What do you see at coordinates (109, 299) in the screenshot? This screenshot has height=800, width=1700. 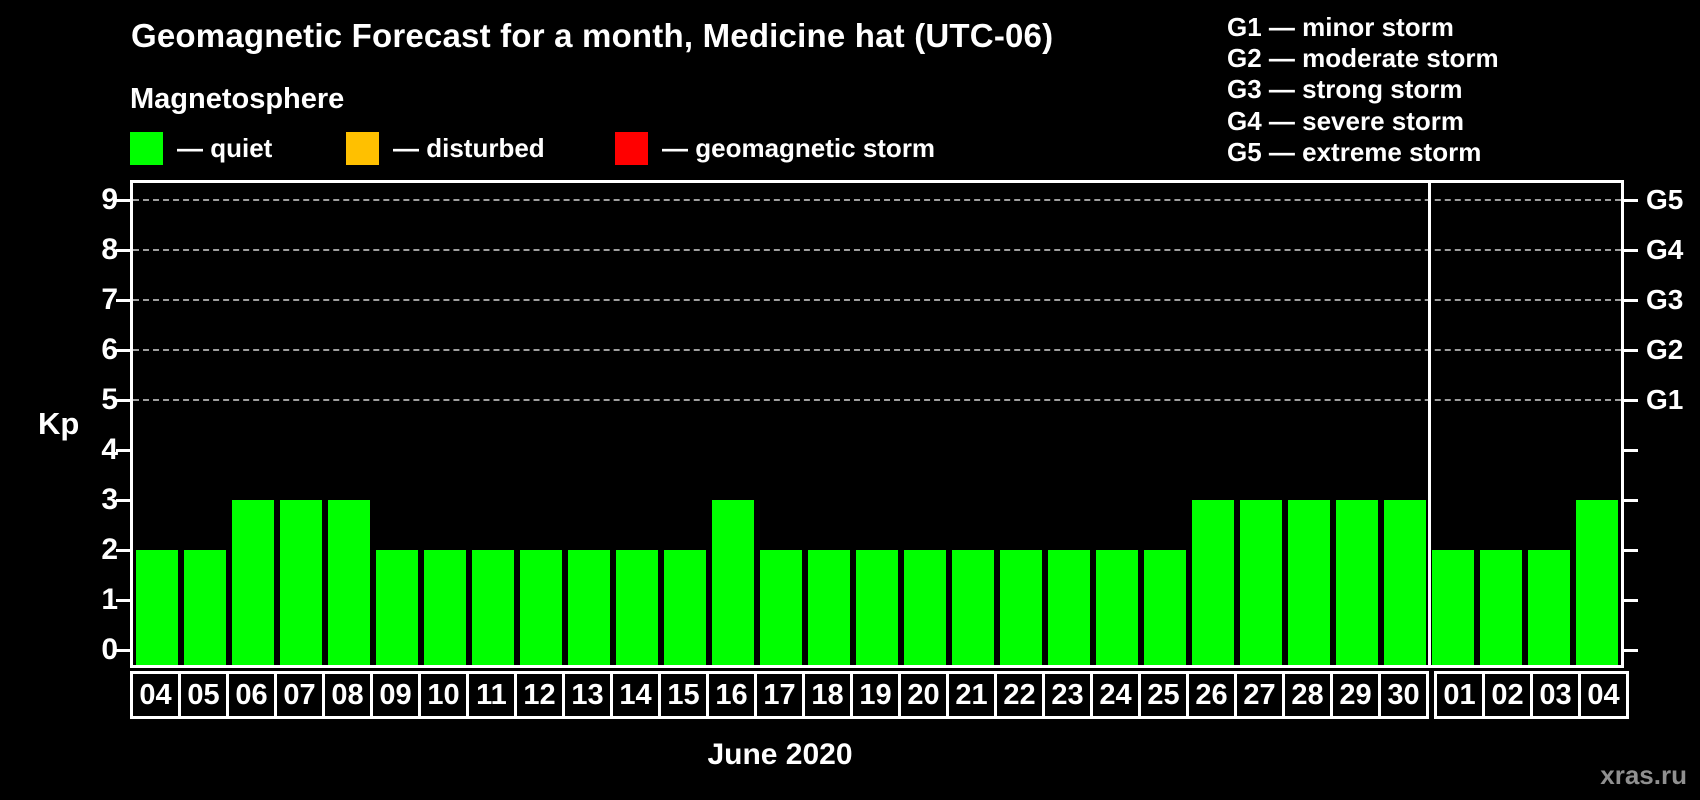 I see `kp-tick-label-7: 7` at bounding box center [109, 299].